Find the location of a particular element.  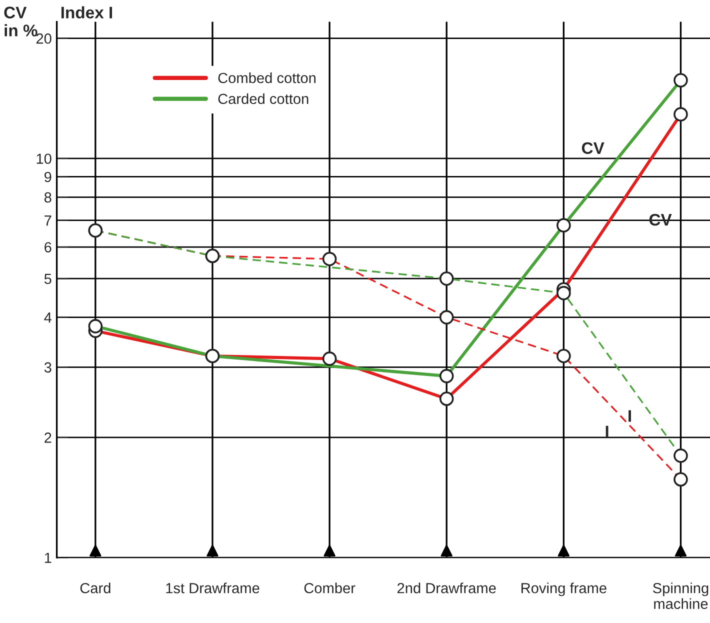

text: Index I is located at coordinates (86, 12).